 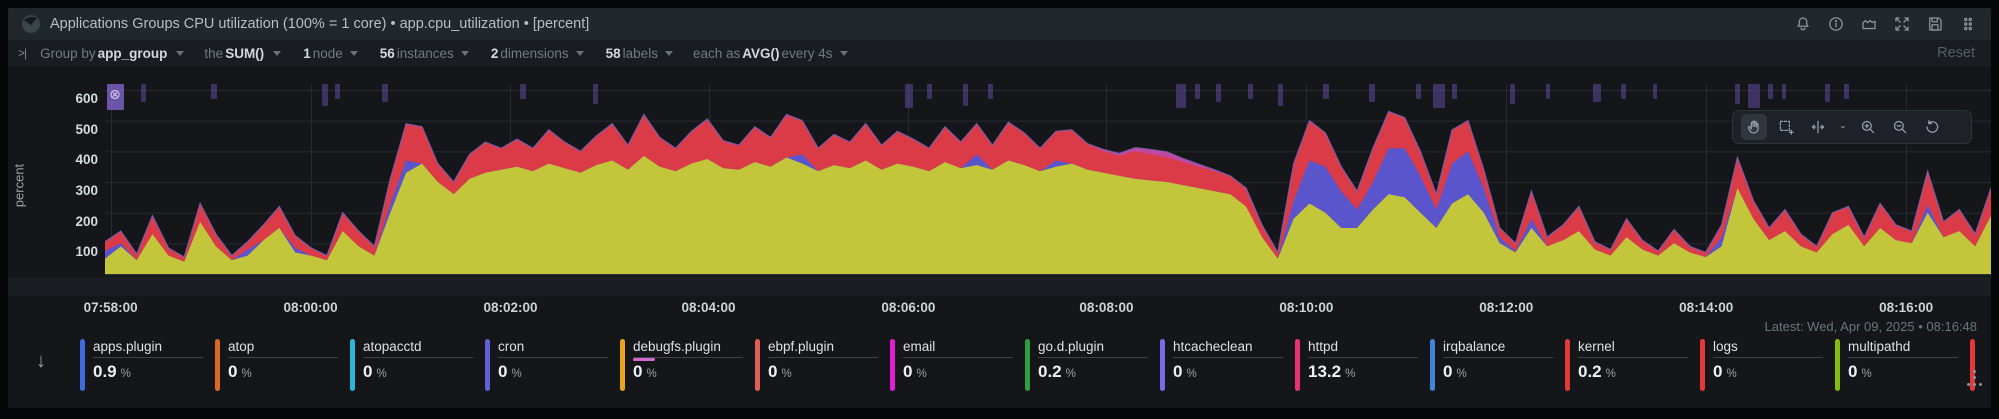 I want to click on legend-item-atopacctd: atopacctd 0%, so click(x=417, y=366).